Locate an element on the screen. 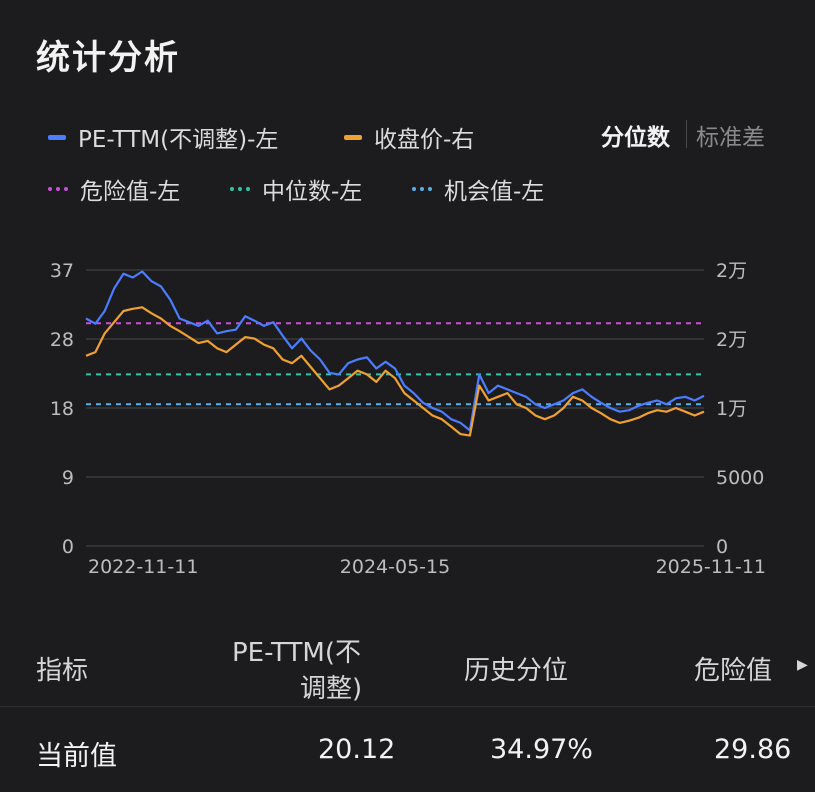 The height and width of the screenshot is (792, 815). toggle-stddev: 标准差 is located at coordinates (730, 138).